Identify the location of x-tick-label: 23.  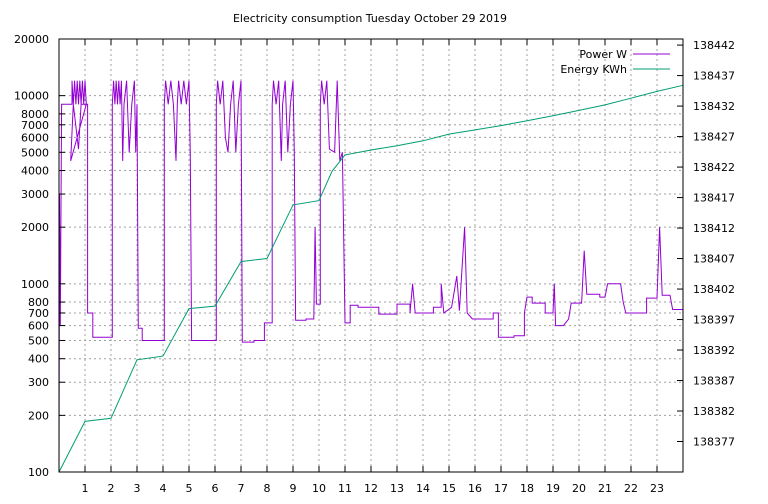
(657, 488).